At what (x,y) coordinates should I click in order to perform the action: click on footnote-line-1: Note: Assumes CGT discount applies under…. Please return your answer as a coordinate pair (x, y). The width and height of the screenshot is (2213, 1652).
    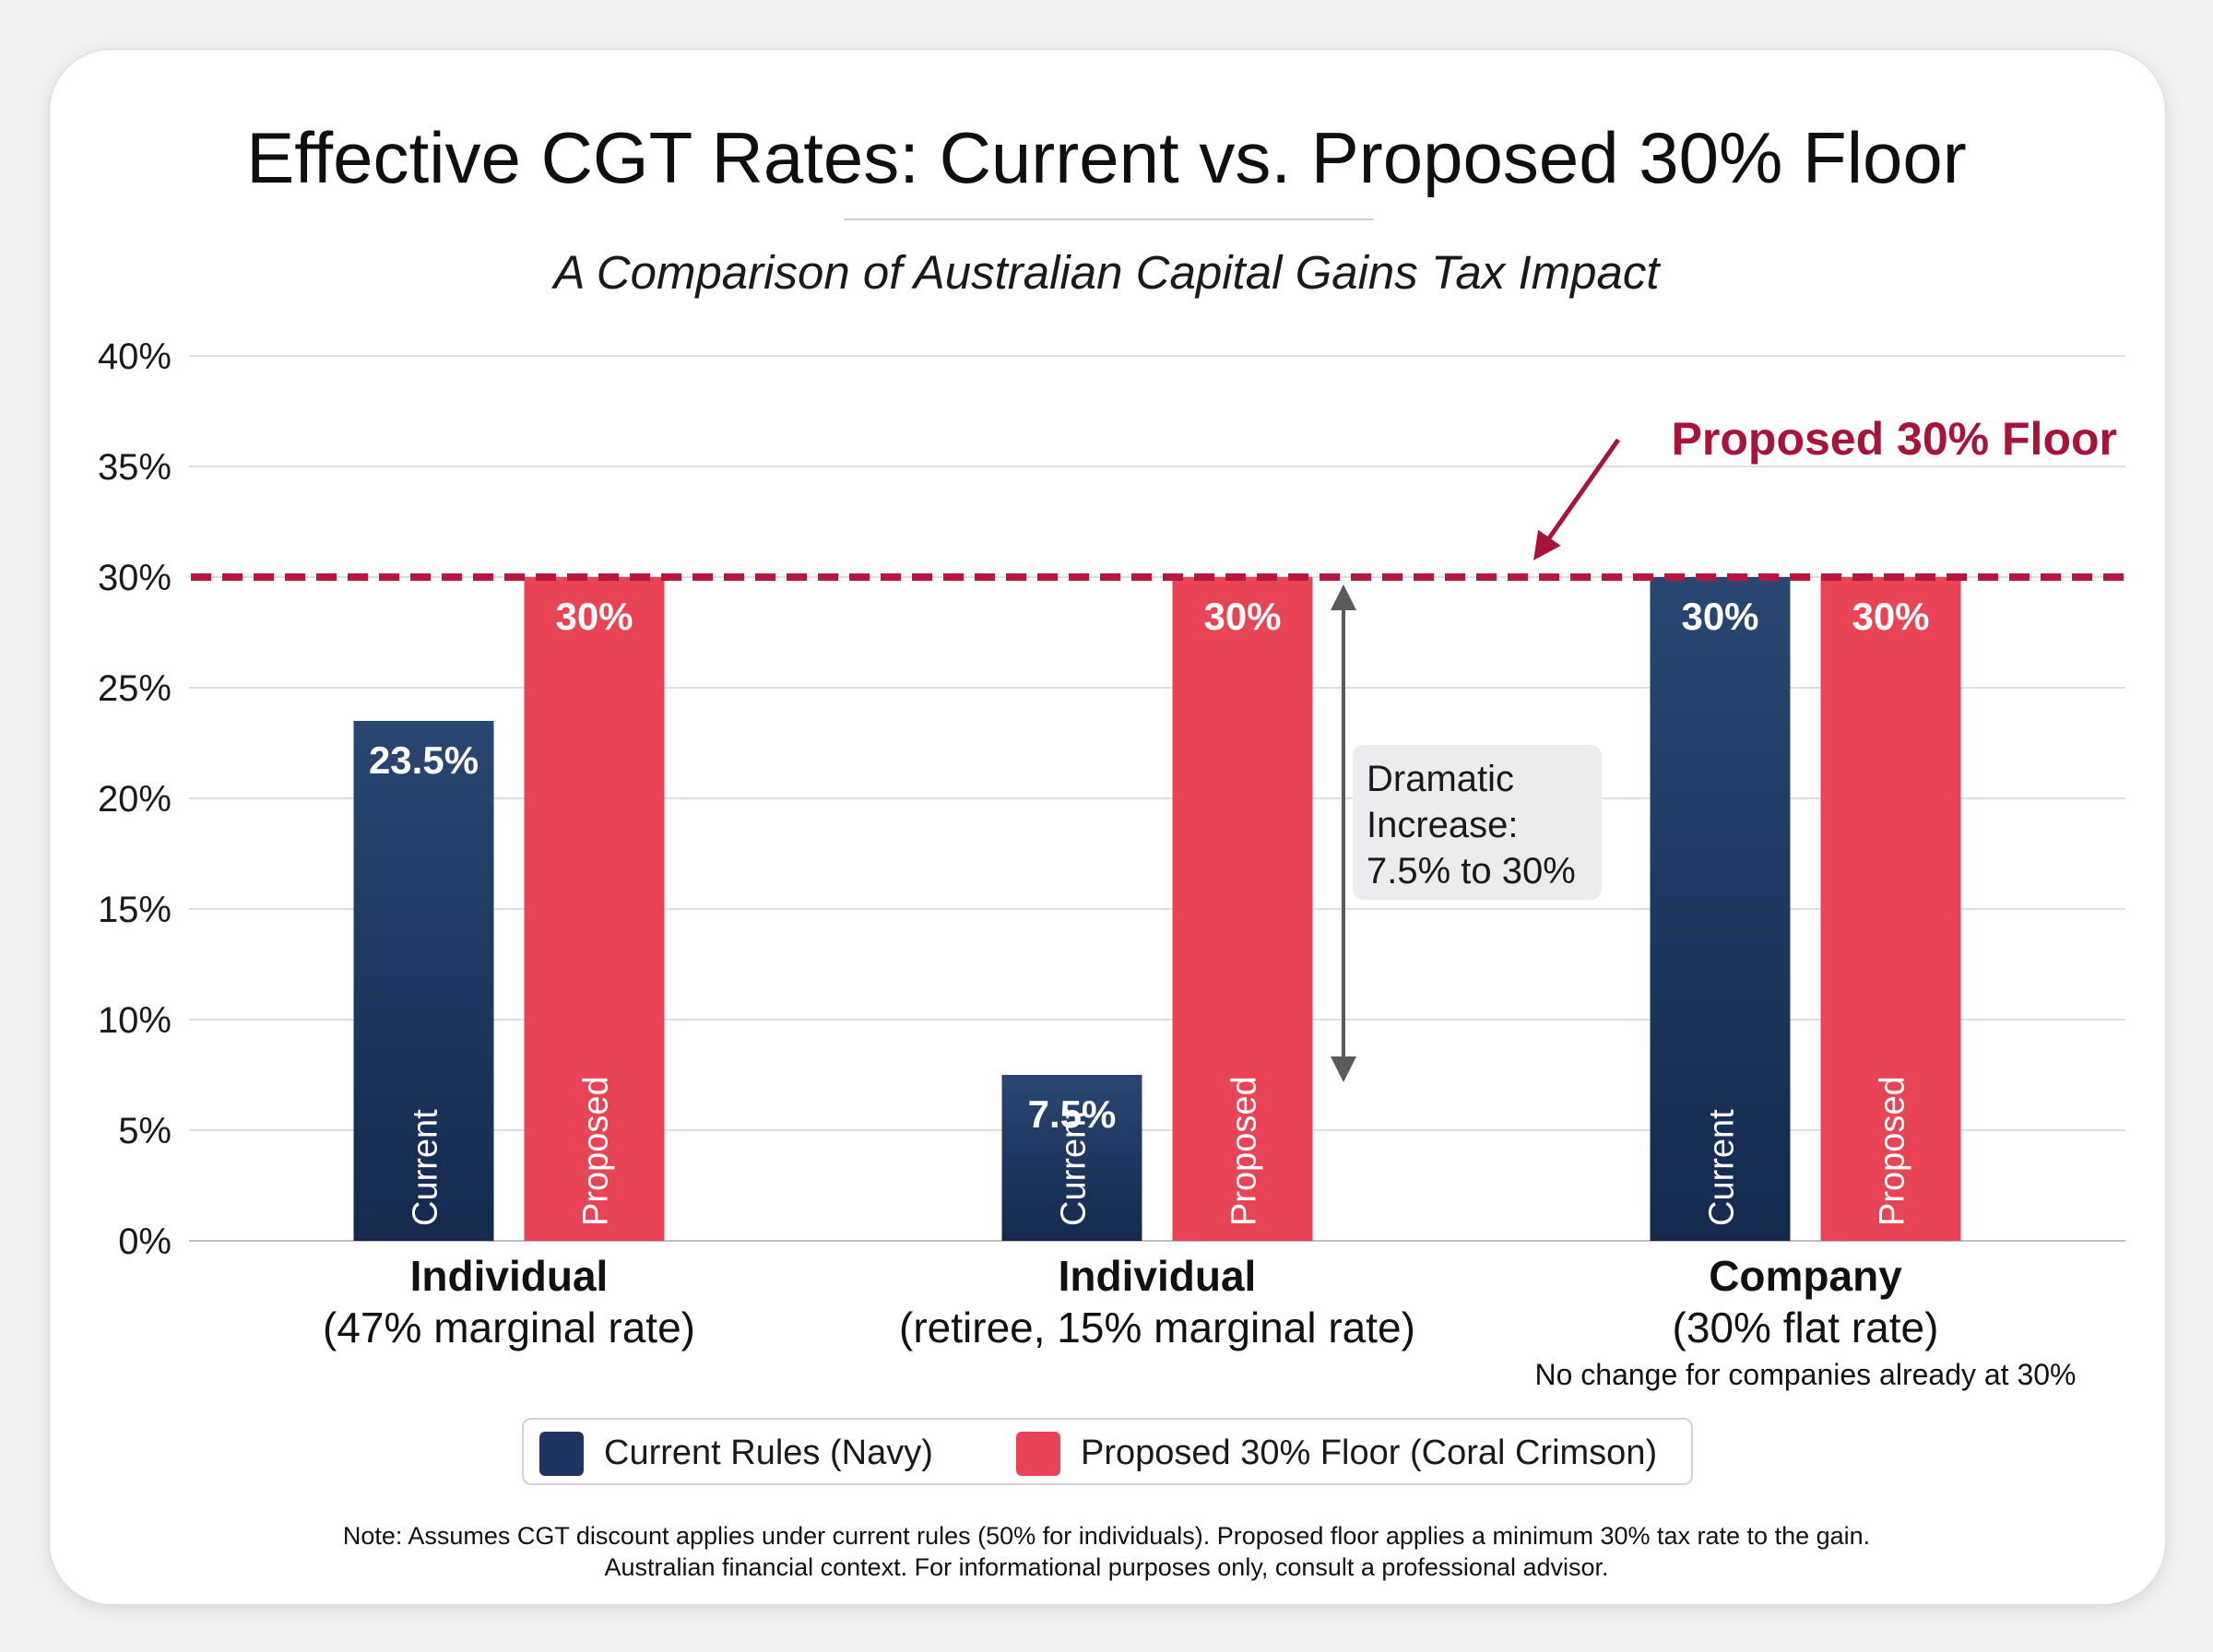
    Looking at the image, I should click on (1106, 1536).